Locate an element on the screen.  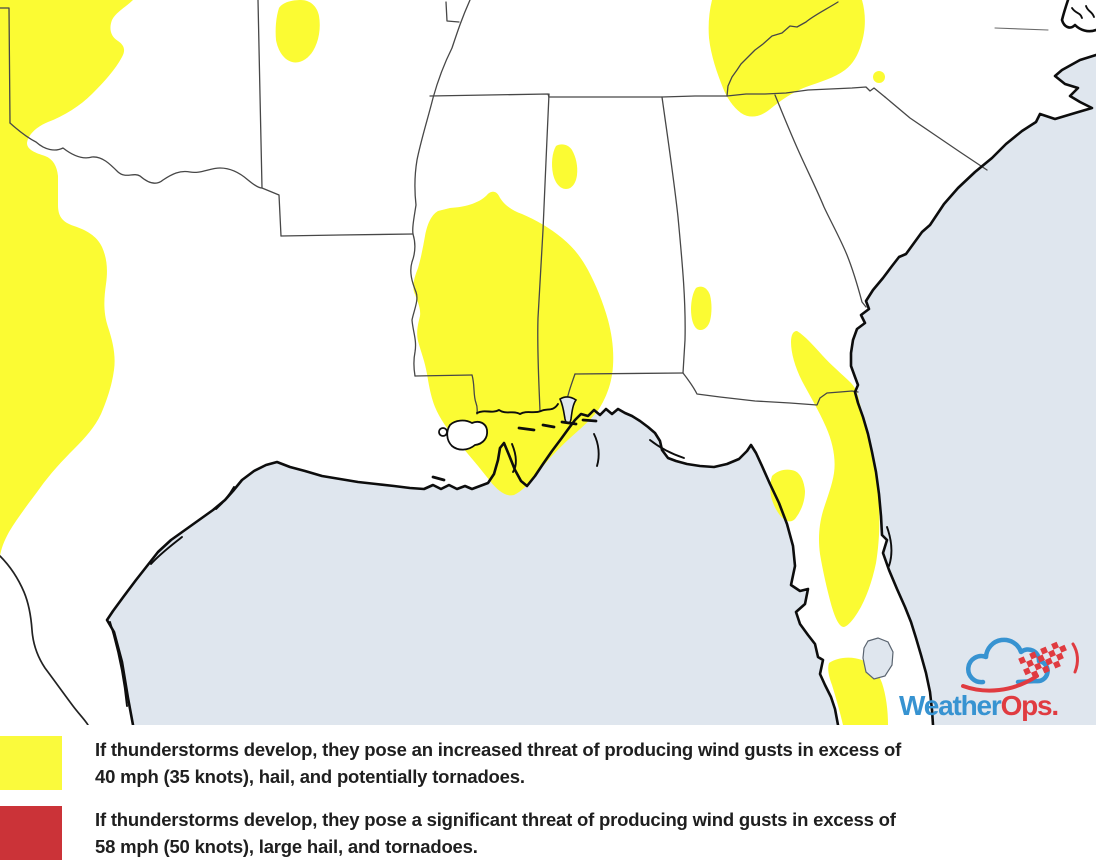
wordmark-ops: Ops. is located at coordinates (1030, 705).